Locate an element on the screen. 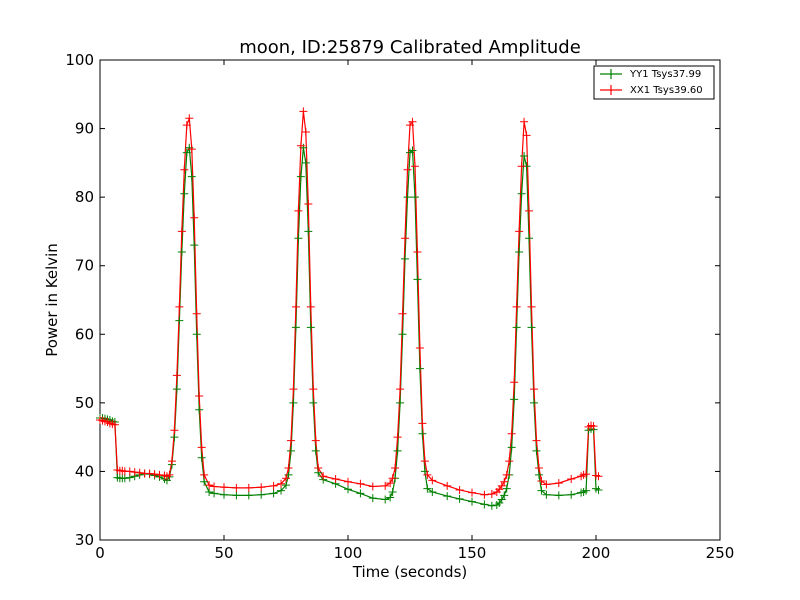 Image resolution: width=800 pixels, height=600 pixels. legend-entry-yy1: YY1 Tsys37.99 is located at coordinates (665, 74).